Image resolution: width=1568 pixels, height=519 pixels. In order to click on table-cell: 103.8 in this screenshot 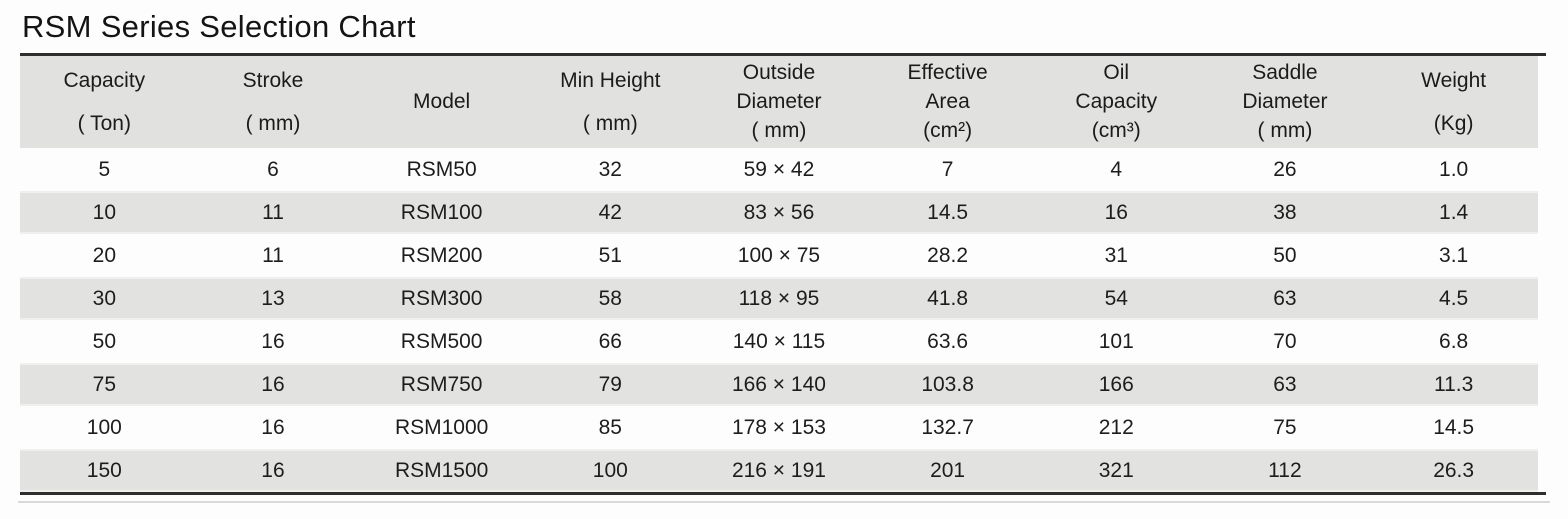, I will do `click(947, 385)`.